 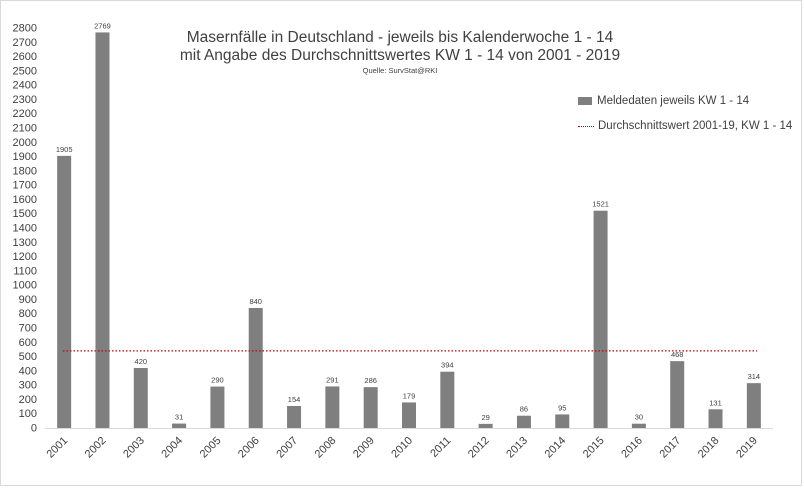 What do you see at coordinates (255, 301) in the screenshot?
I see `data-label: 840` at bounding box center [255, 301].